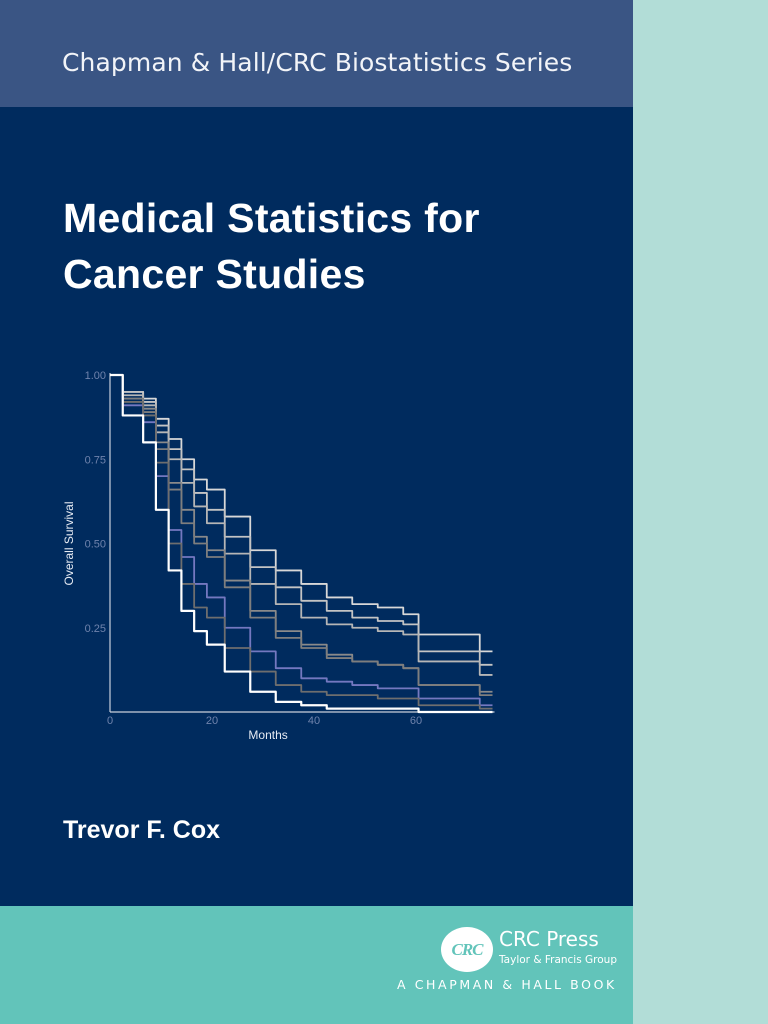 The width and height of the screenshot is (768, 1024). Describe the element at coordinates (558, 960) in the screenshot. I see `publisher-group: Taylor & Francis Group` at that location.